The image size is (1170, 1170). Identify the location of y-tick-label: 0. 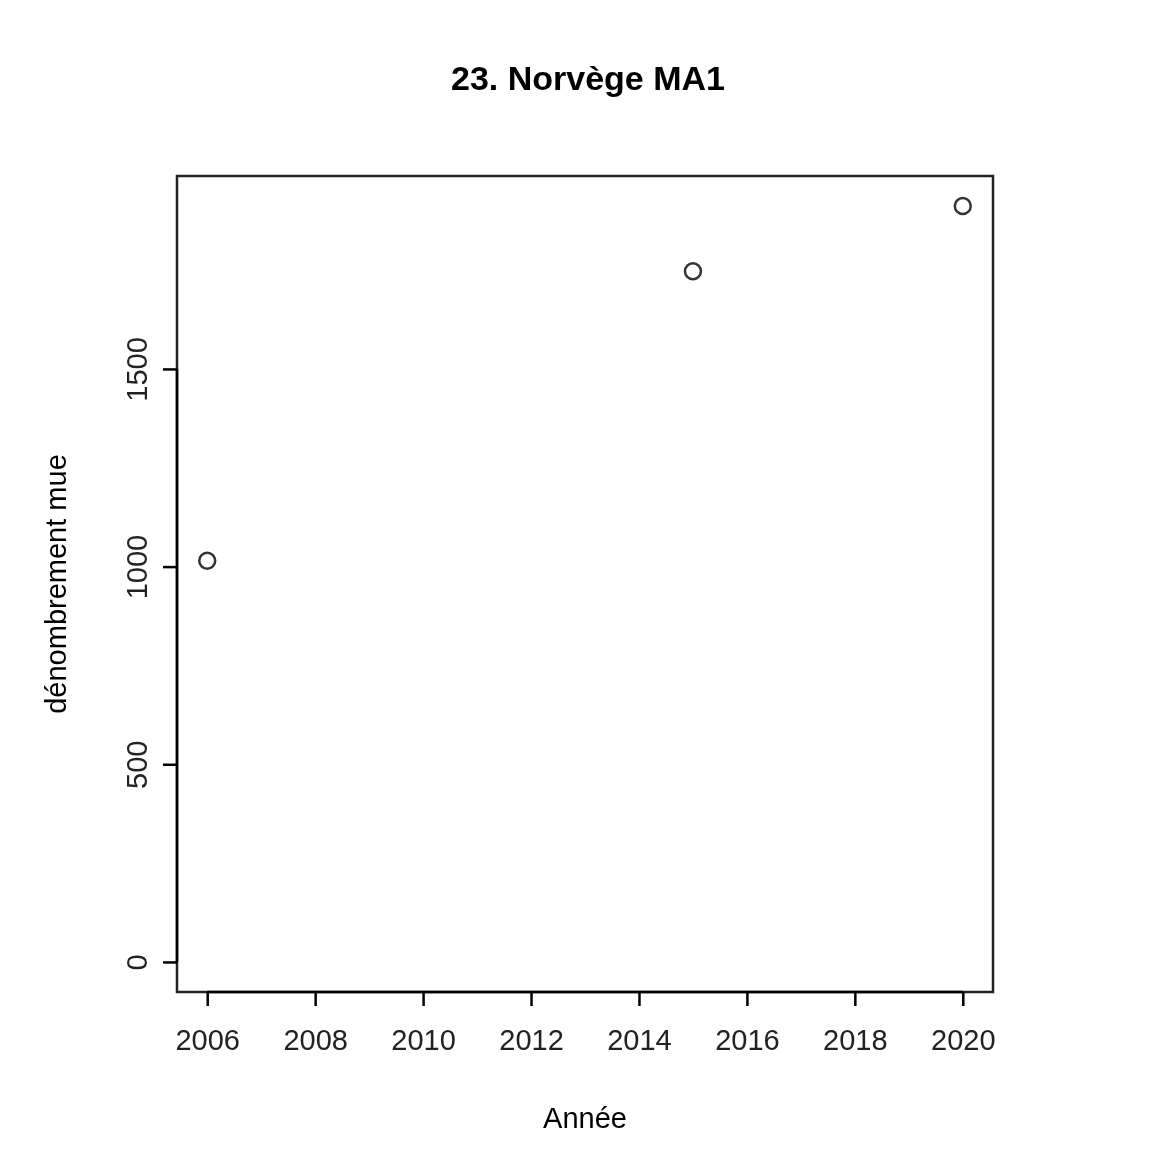
(137, 962).